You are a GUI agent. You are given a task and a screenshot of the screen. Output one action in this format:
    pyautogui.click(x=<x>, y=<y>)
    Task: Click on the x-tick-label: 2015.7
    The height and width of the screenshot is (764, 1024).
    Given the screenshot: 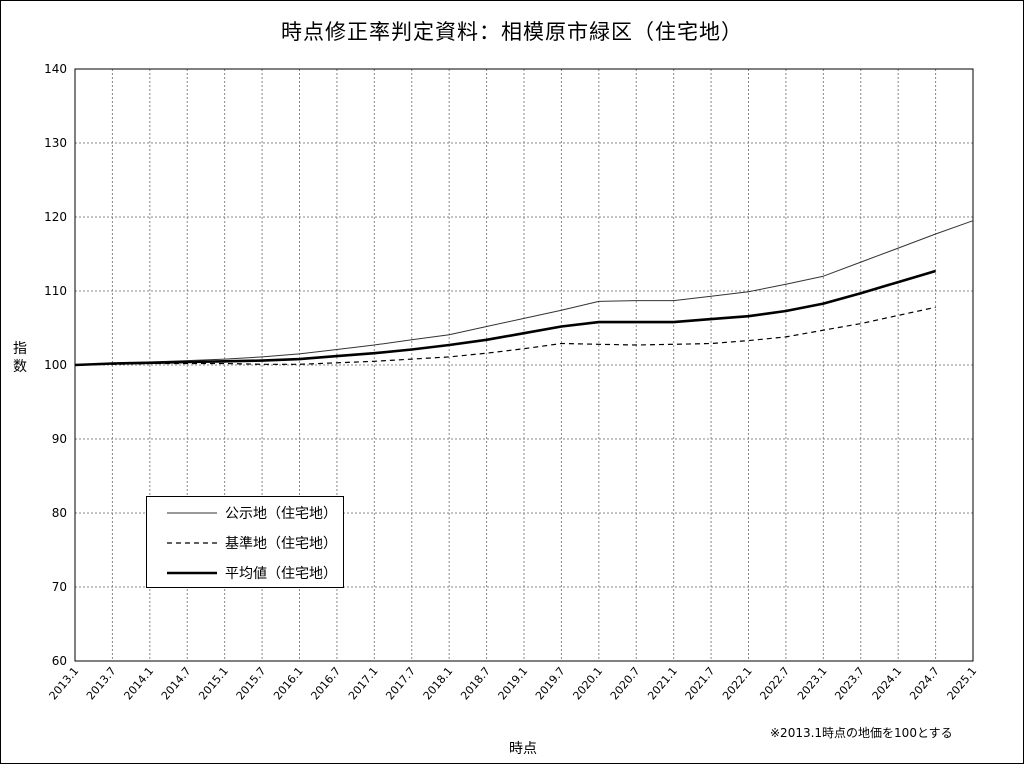 What is the action you would take?
    pyautogui.click(x=251, y=684)
    